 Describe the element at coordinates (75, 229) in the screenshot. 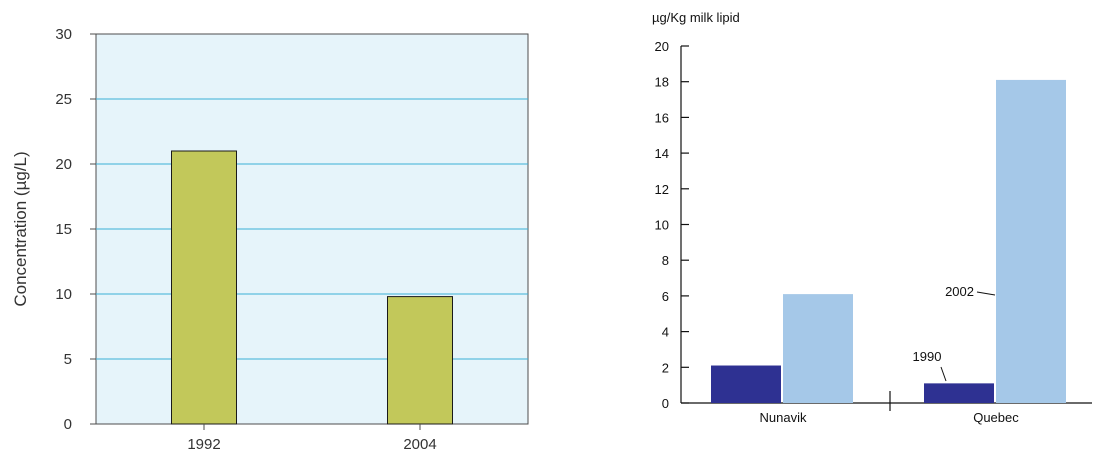

I see `left-y-ticks: 0 5 10 15 20 25 30` at that location.